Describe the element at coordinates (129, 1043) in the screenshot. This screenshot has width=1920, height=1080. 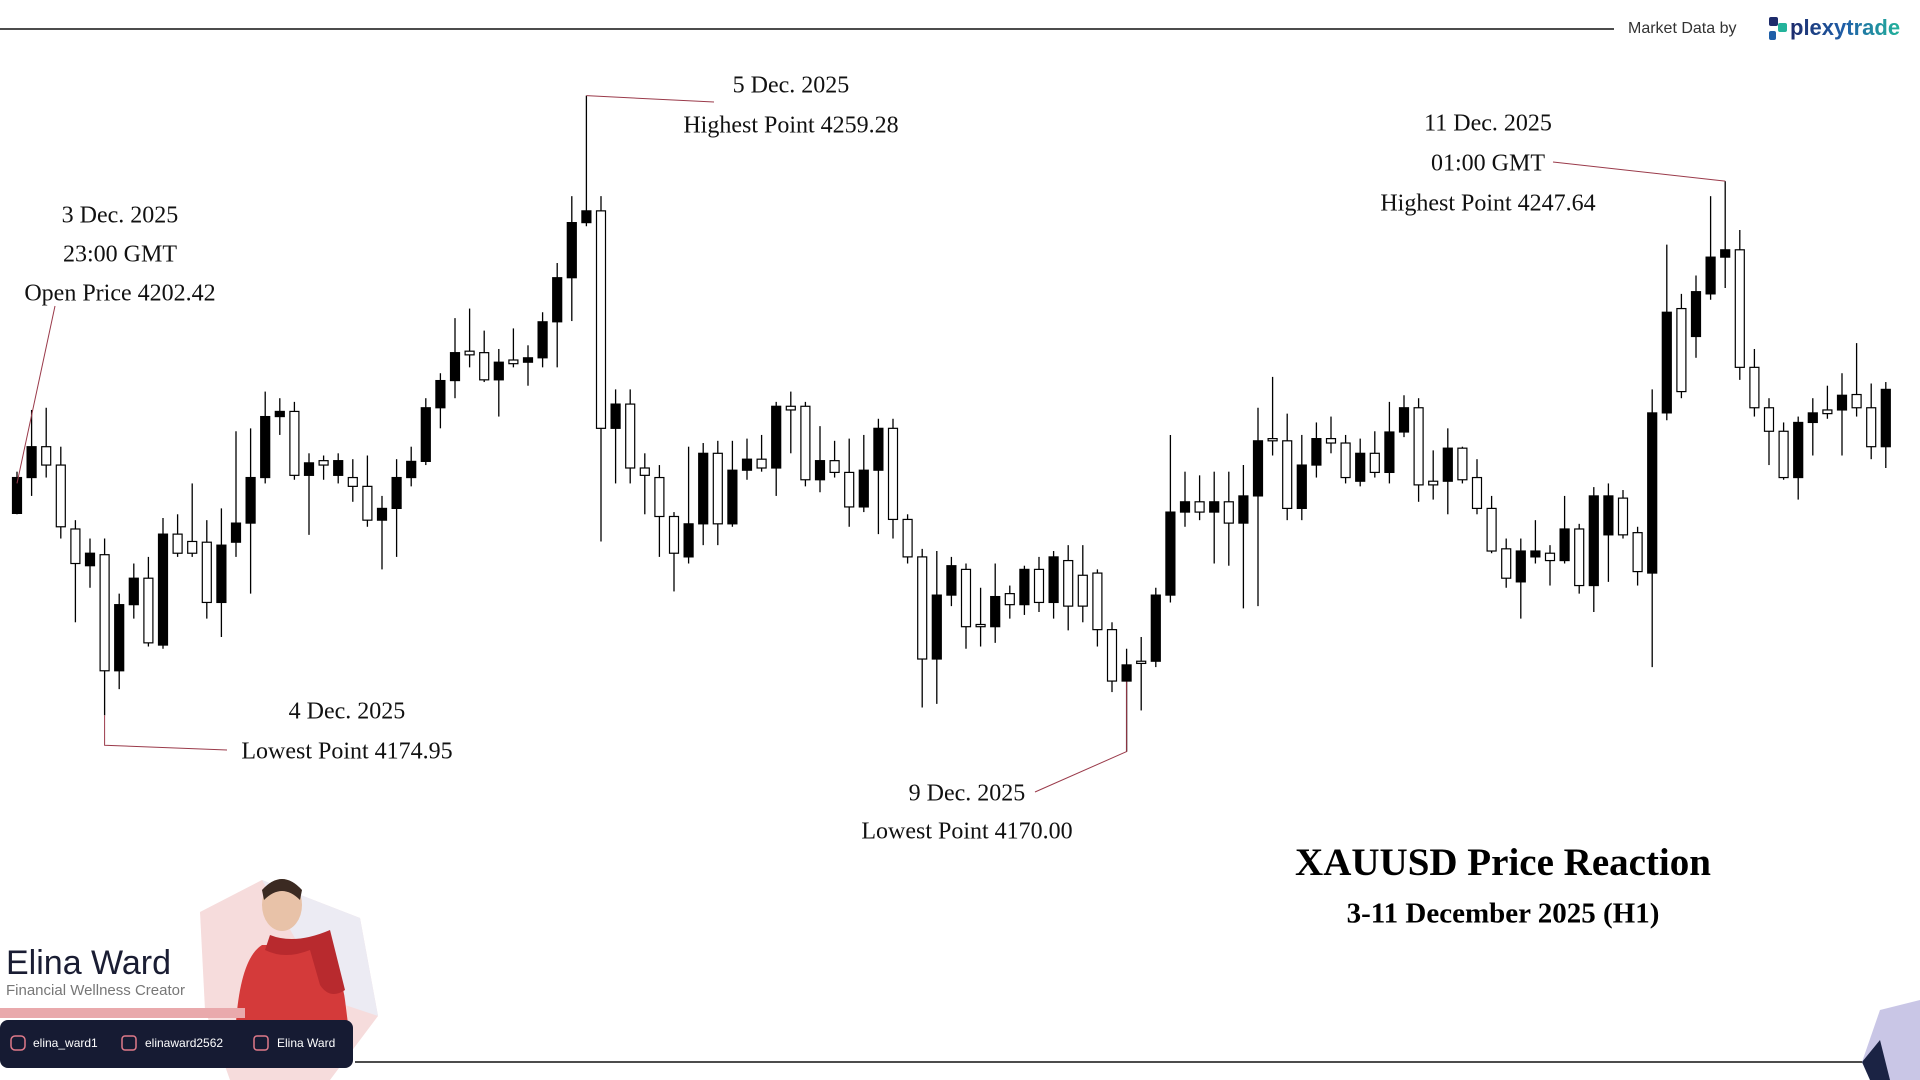
I see `x-icon` at that location.